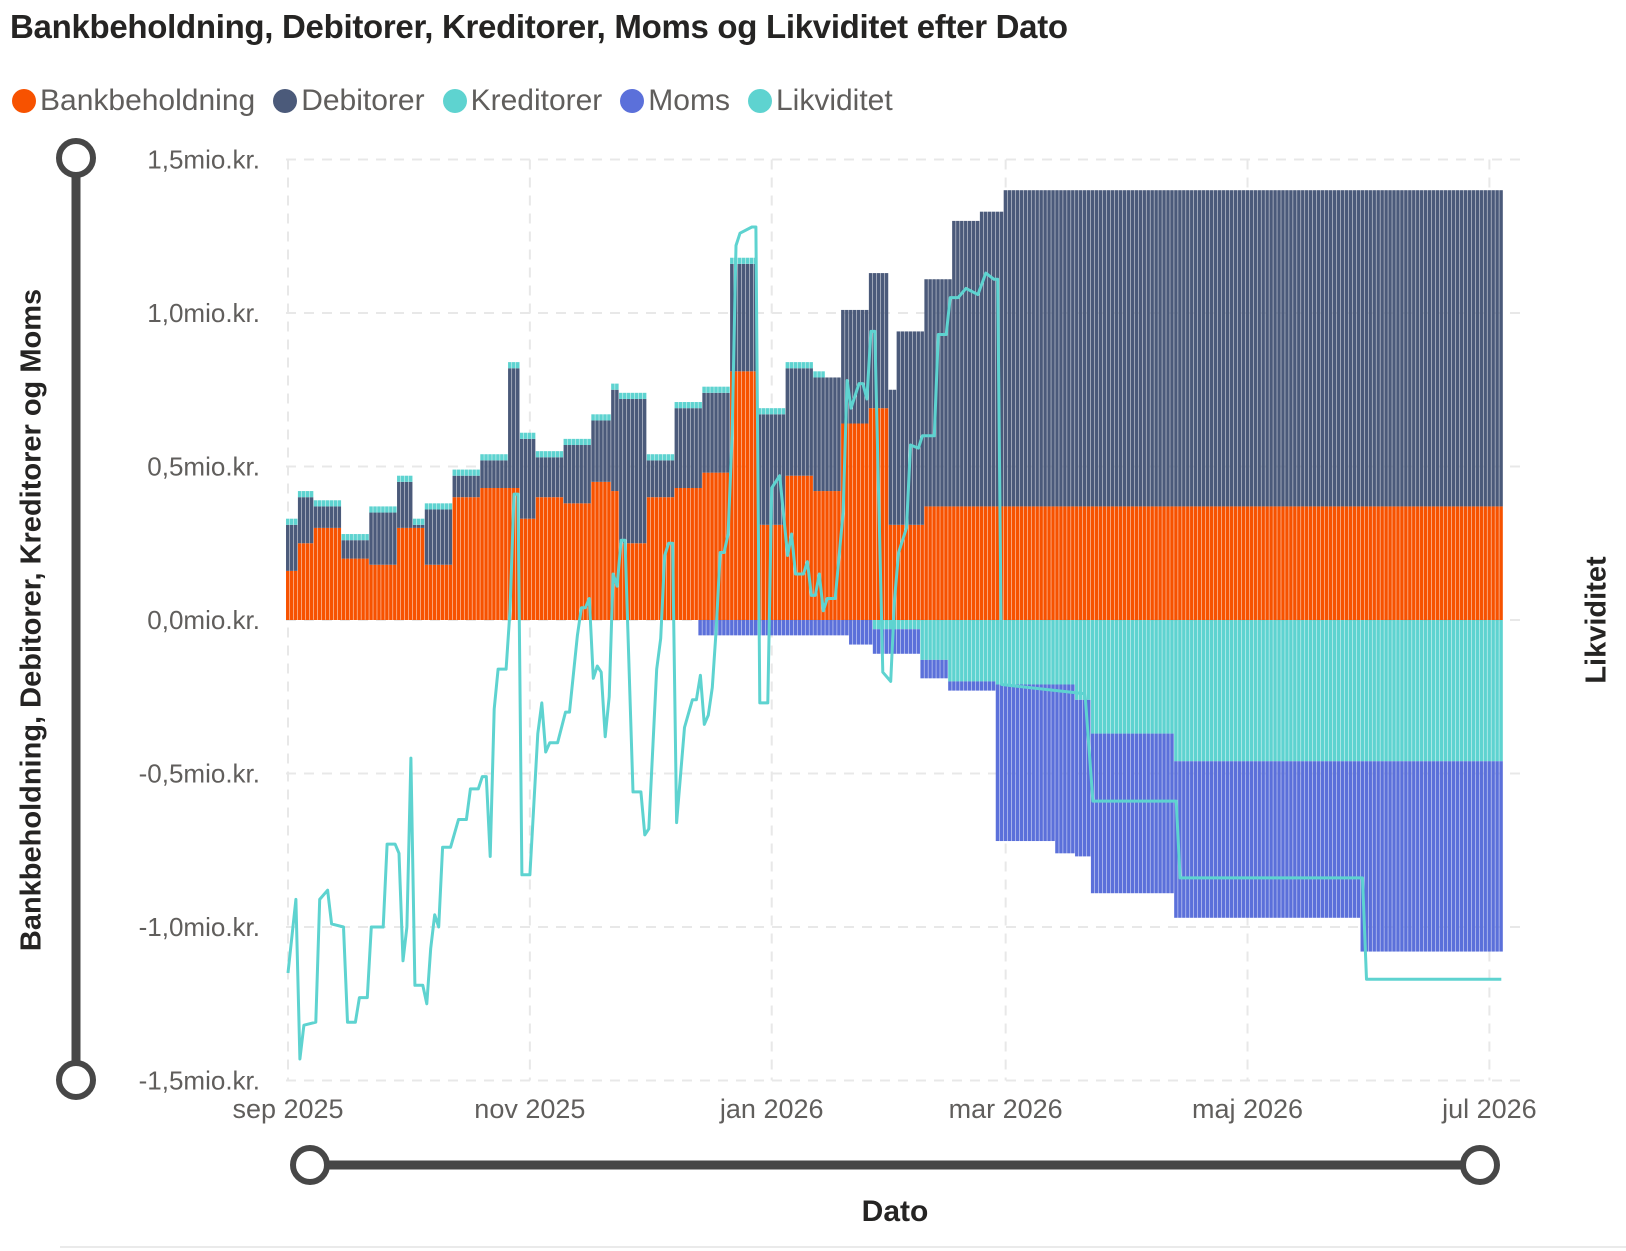 This screenshot has height=1251, width=1626. What do you see at coordinates (1596, 620) in the screenshot?
I see `secondary-y-axis-title: Likviditet` at bounding box center [1596, 620].